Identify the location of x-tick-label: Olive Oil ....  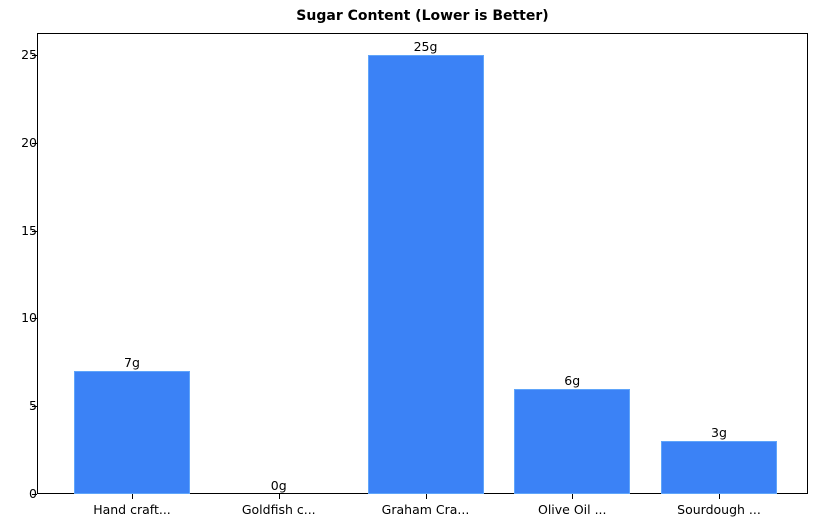
(572, 509).